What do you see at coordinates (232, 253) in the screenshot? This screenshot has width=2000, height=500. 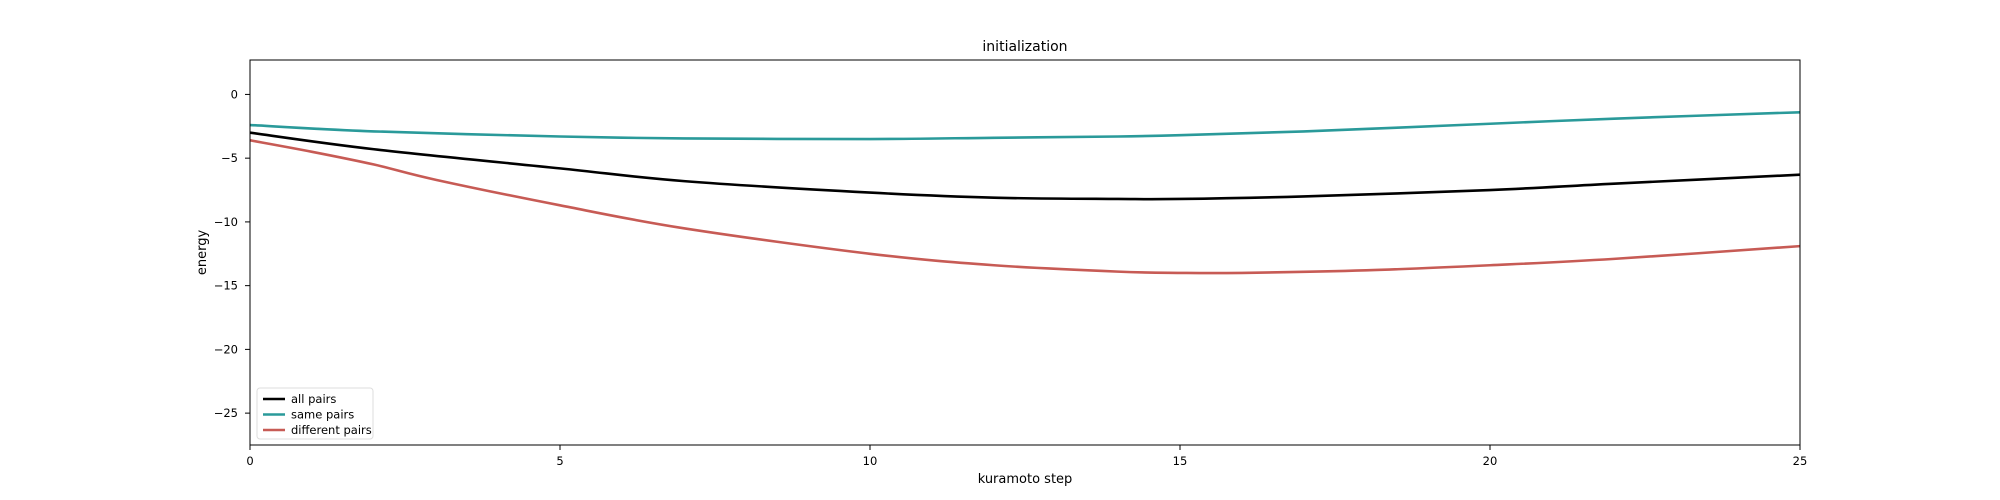 I see `y-axis: 0 −5 −10 −15 −20 −25` at bounding box center [232, 253].